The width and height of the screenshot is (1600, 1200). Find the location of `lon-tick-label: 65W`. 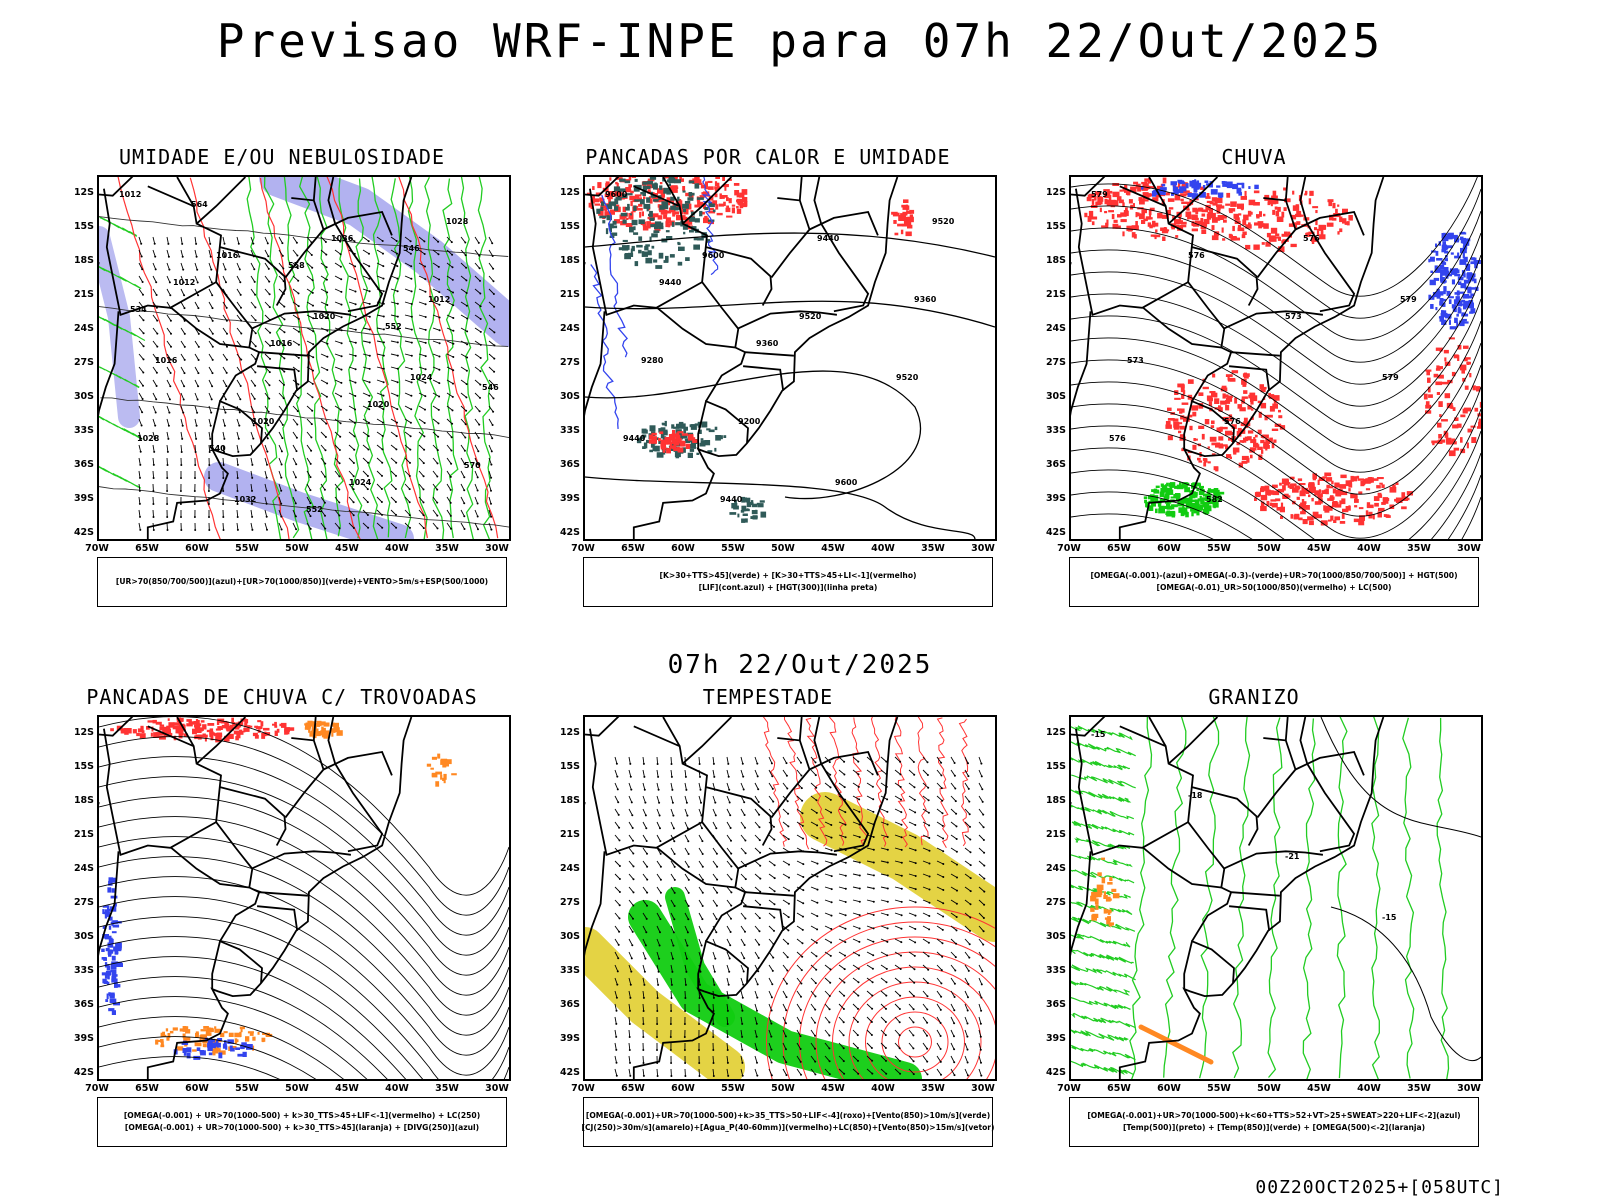

lon-tick-label: 65W is located at coordinates (147, 1088).